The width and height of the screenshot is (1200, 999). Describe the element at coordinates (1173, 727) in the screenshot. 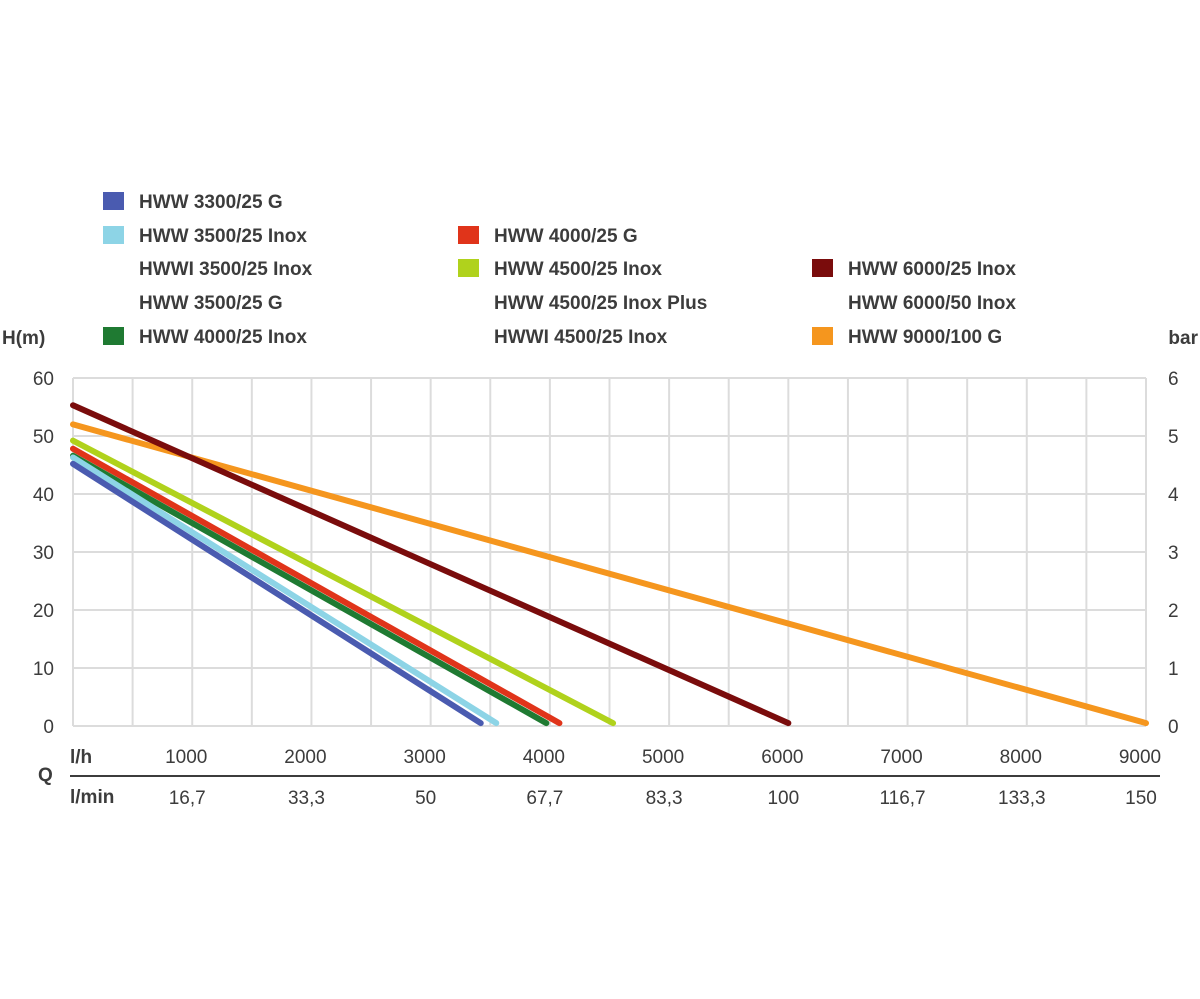

I see `y-tick-label-right: 0` at that location.